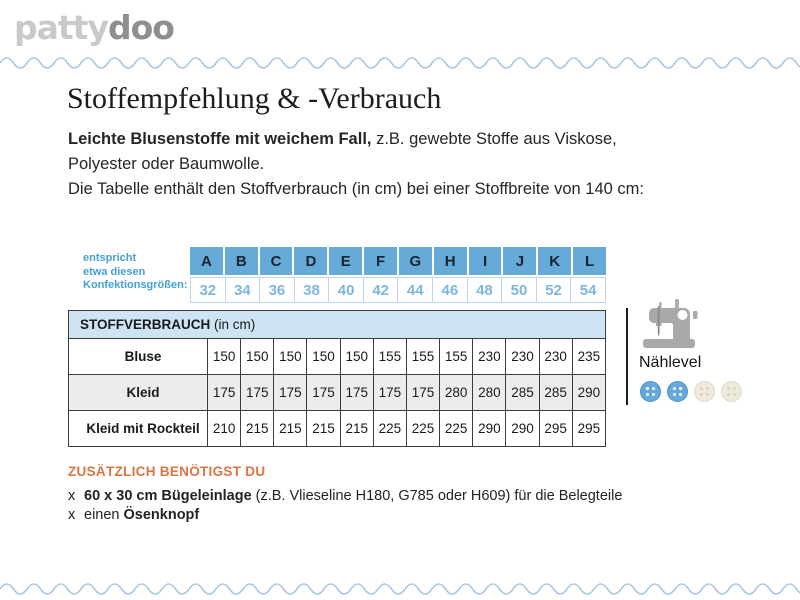  I want to click on top-wave-divider, so click(400, 63).